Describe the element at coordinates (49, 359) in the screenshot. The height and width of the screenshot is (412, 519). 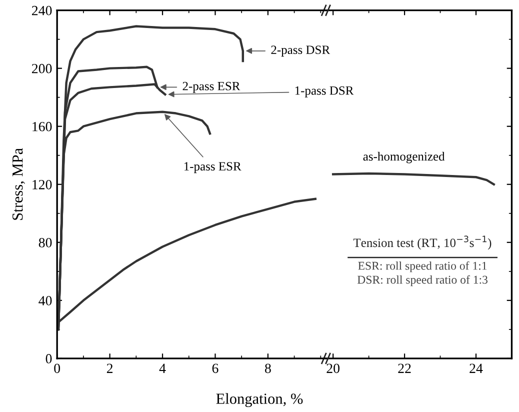
I see `y-tick-label: 0` at that location.